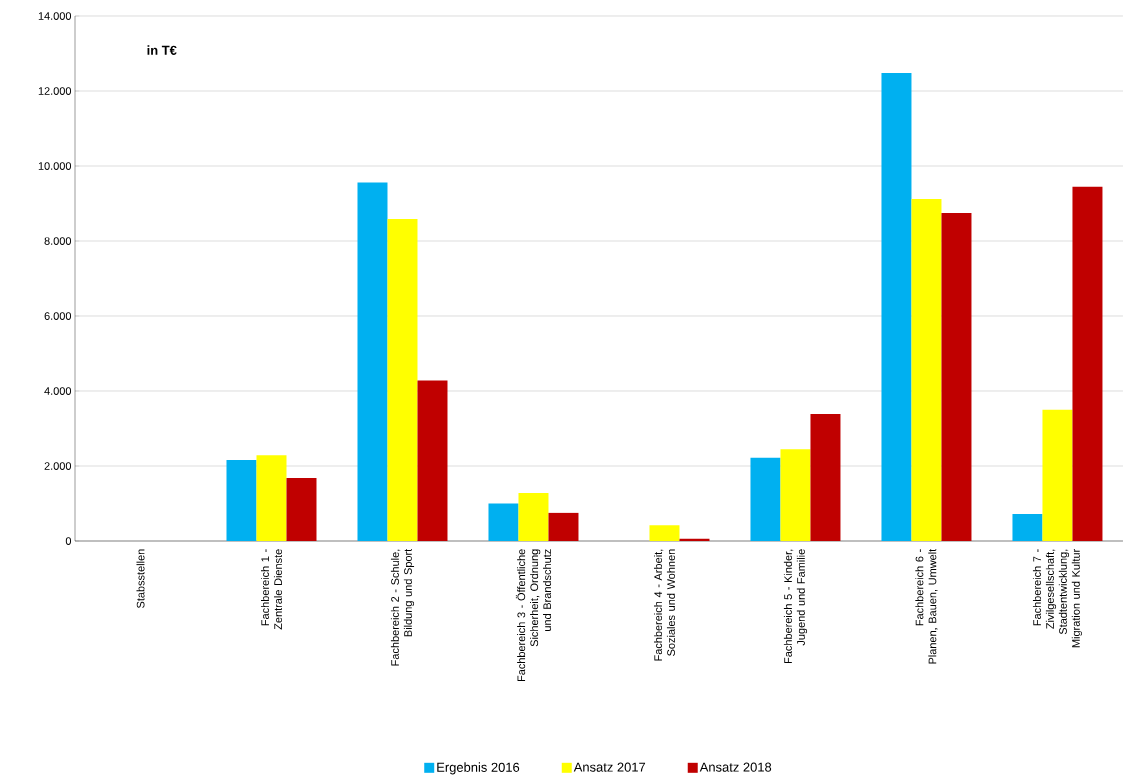 This screenshot has width=1127, height=780. Describe the element at coordinates (68, 541) in the screenshot. I see `y-tick-label: 0` at that location.